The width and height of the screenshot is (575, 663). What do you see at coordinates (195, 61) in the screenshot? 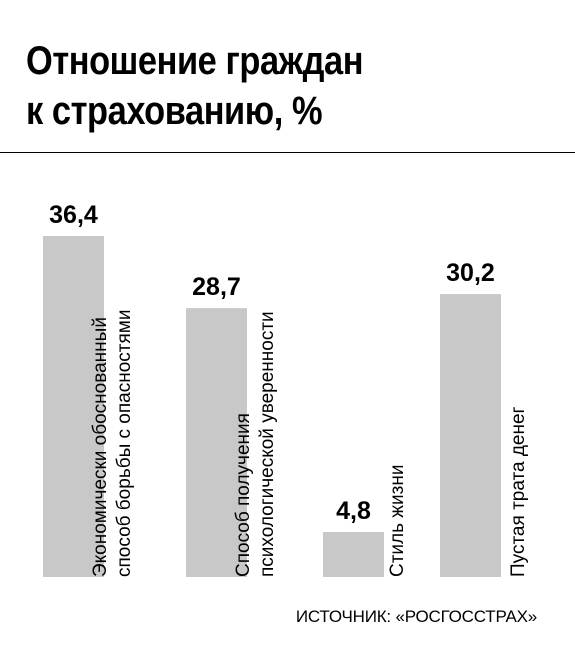
I see `chart-title-line-1: Отношение граждан` at bounding box center [195, 61].